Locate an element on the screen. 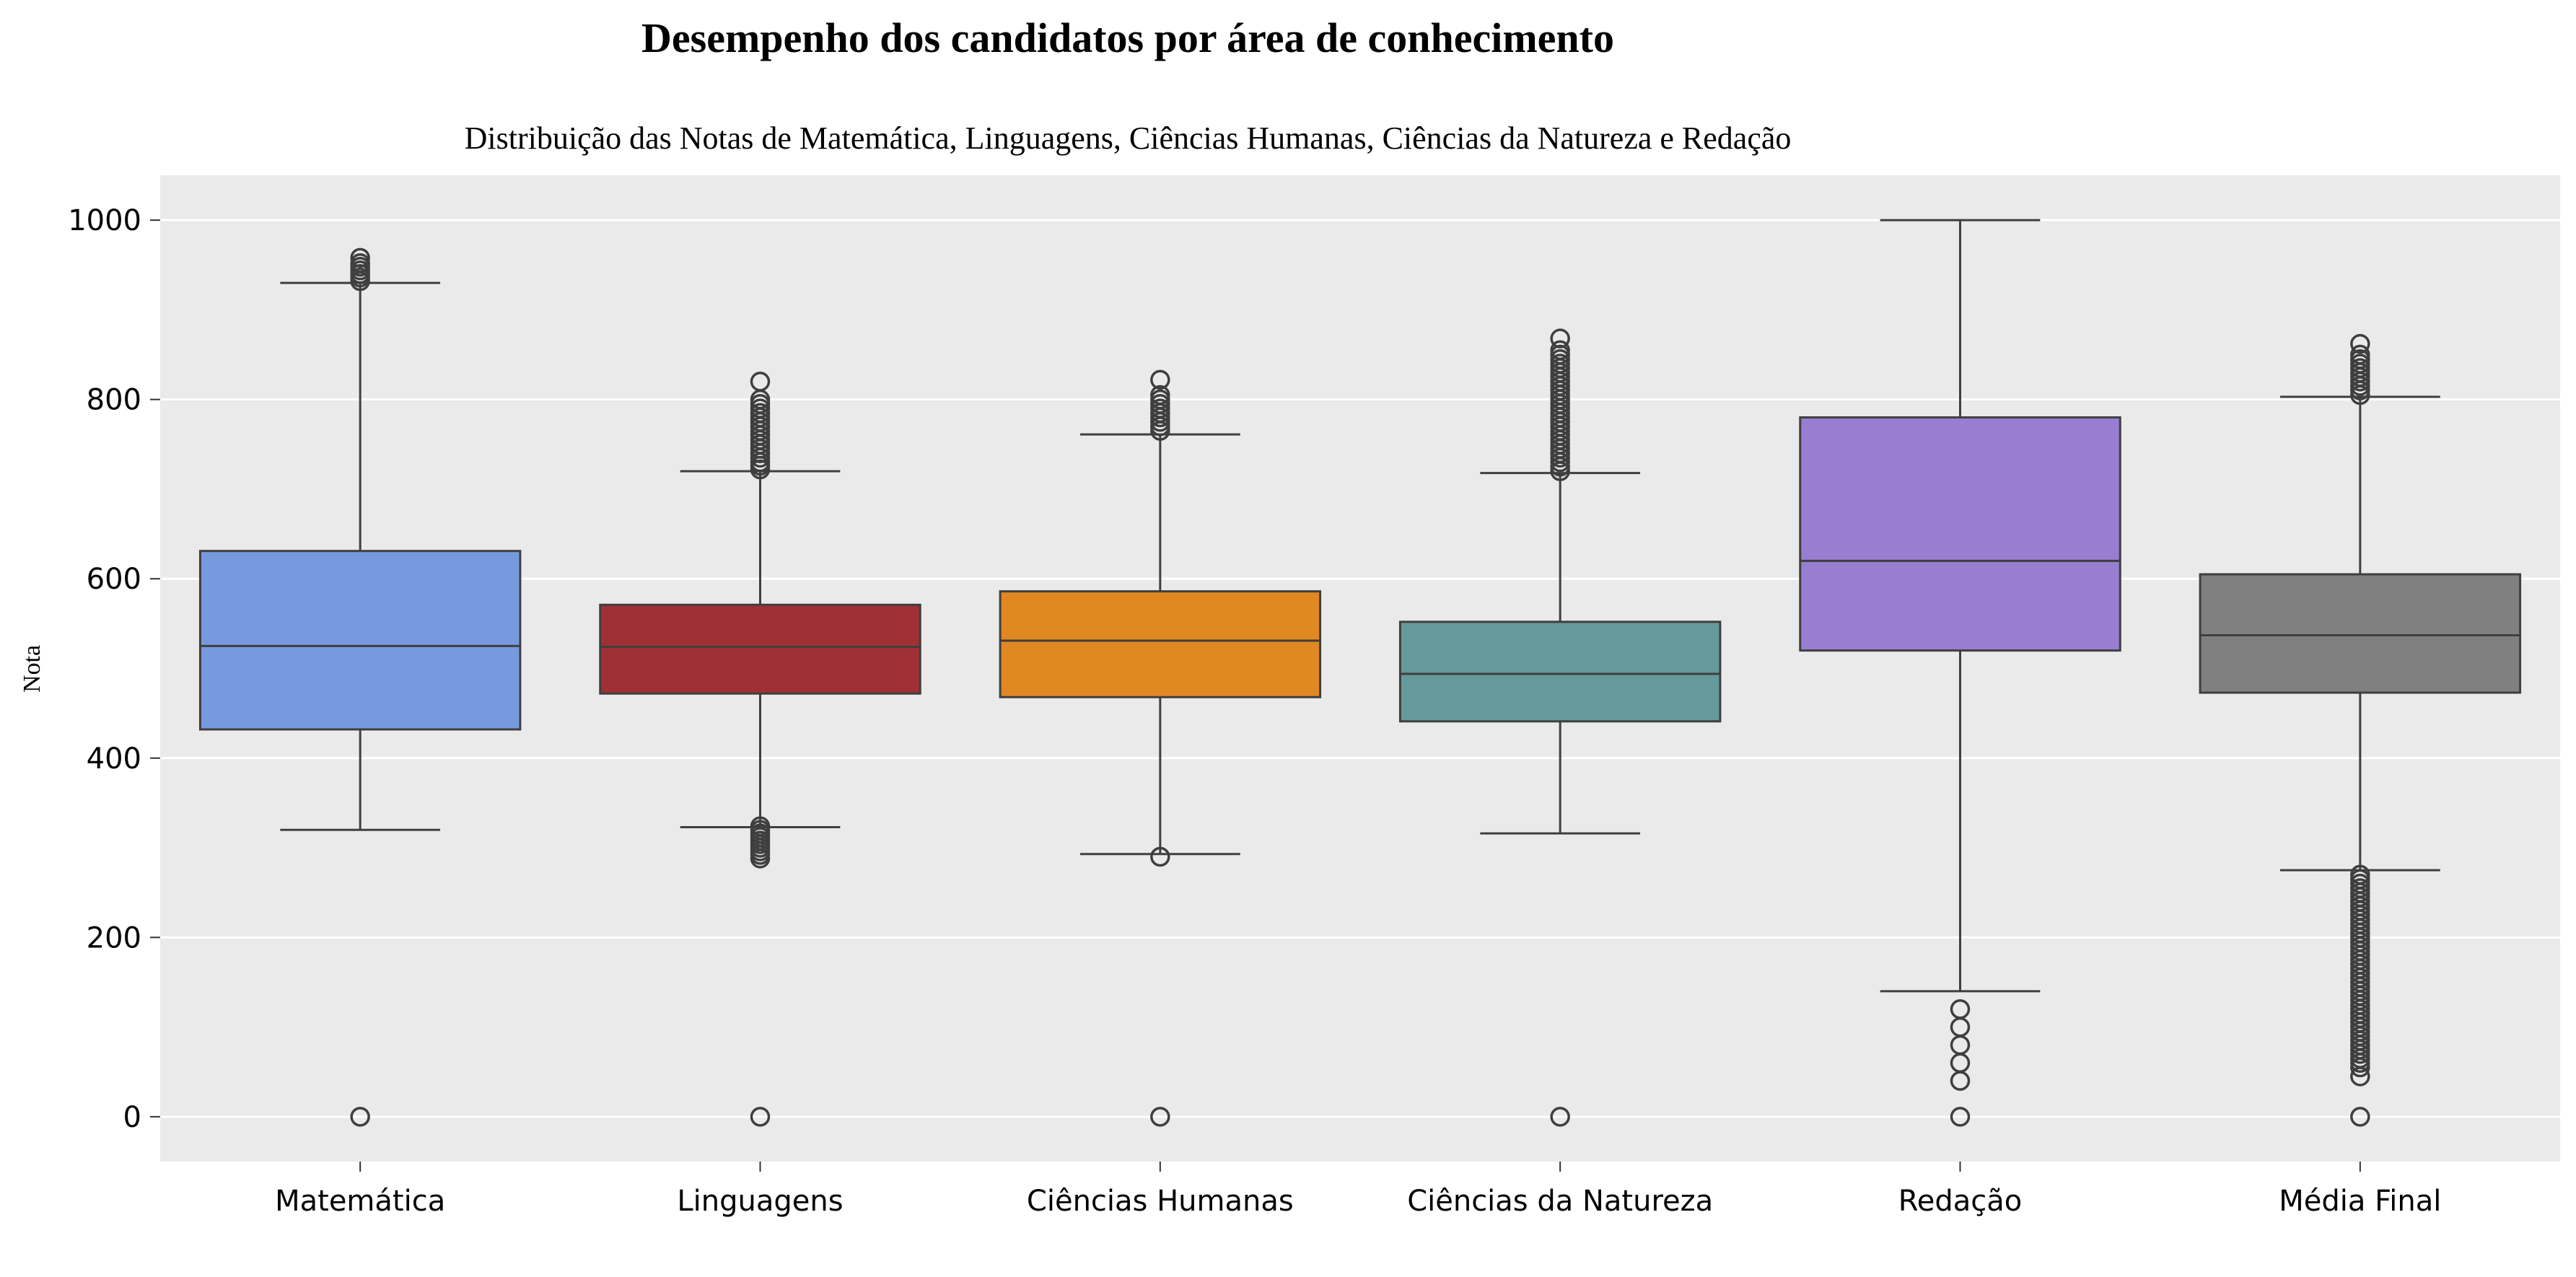 The image size is (2576, 1277). y-axis-label: Nota is located at coordinates (32, 669).